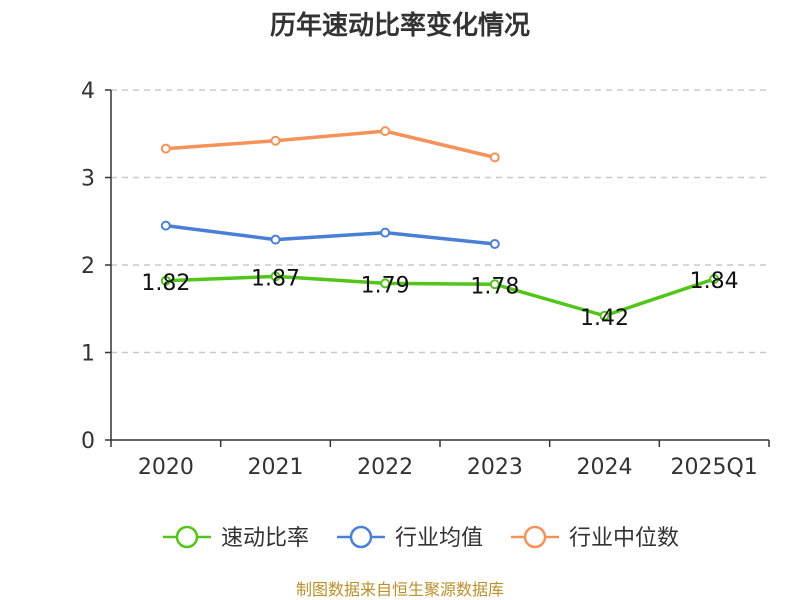 This screenshot has height=600, width=800. I want to click on data-point-速动比率-2022, so click(385, 283).